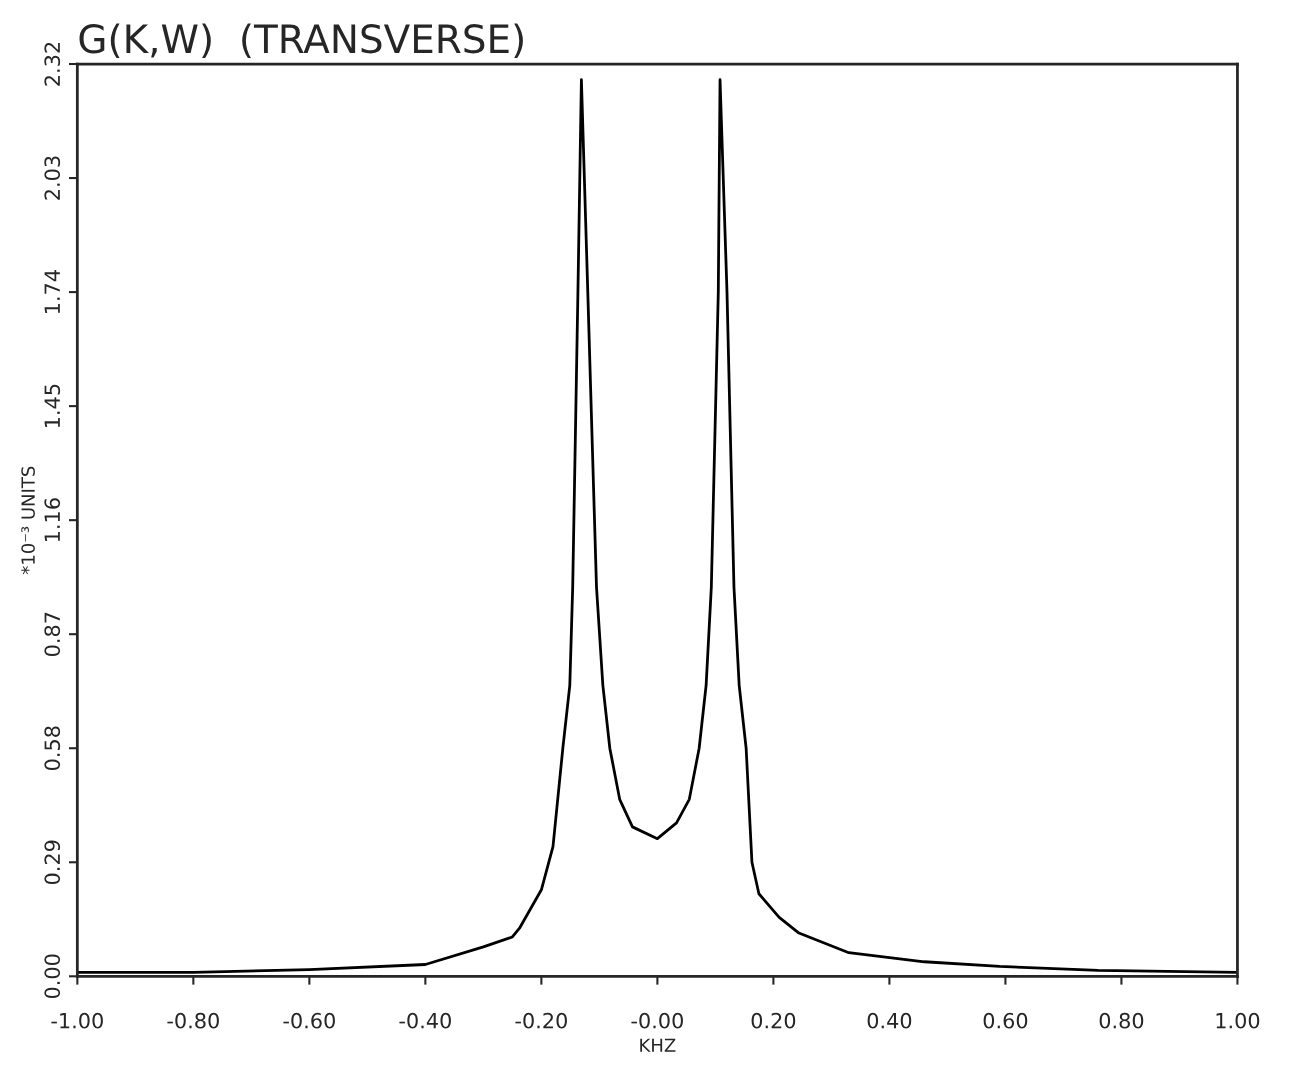 This screenshot has height=1067, width=1289. Describe the element at coordinates (52, 976) in the screenshot. I see `y-tick-label: 0.00` at that location.